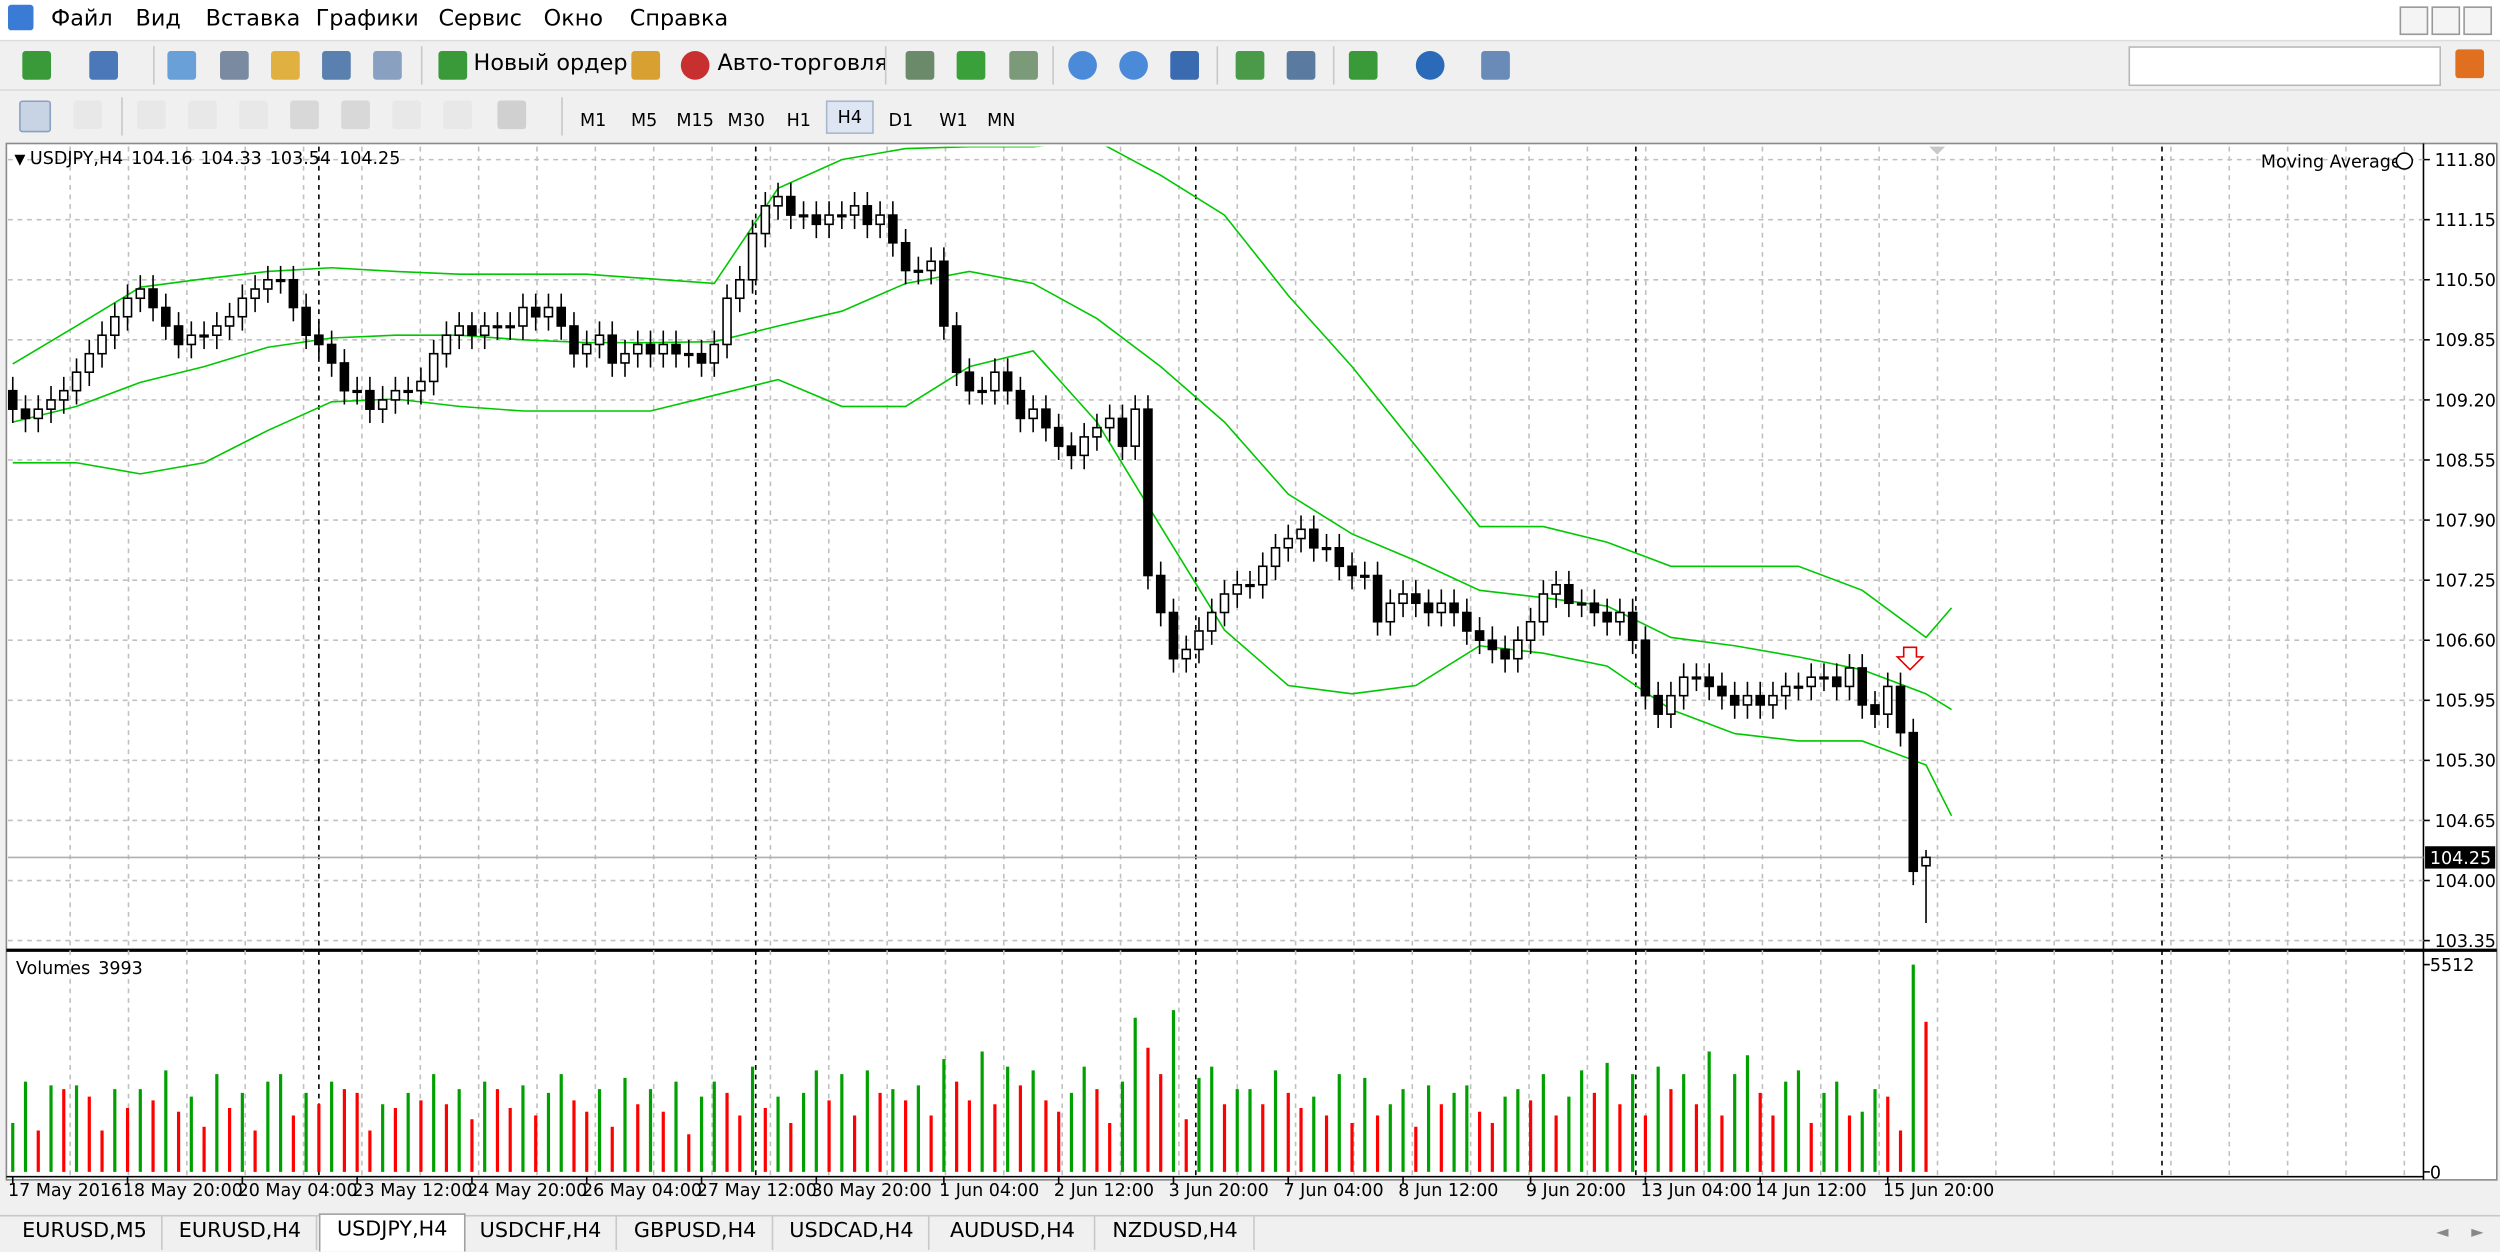 Image resolution: width=2500 pixels, height=1252 pixels. Describe the element at coordinates (2470, 64) in the screenshot. I see `community-button` at that location.